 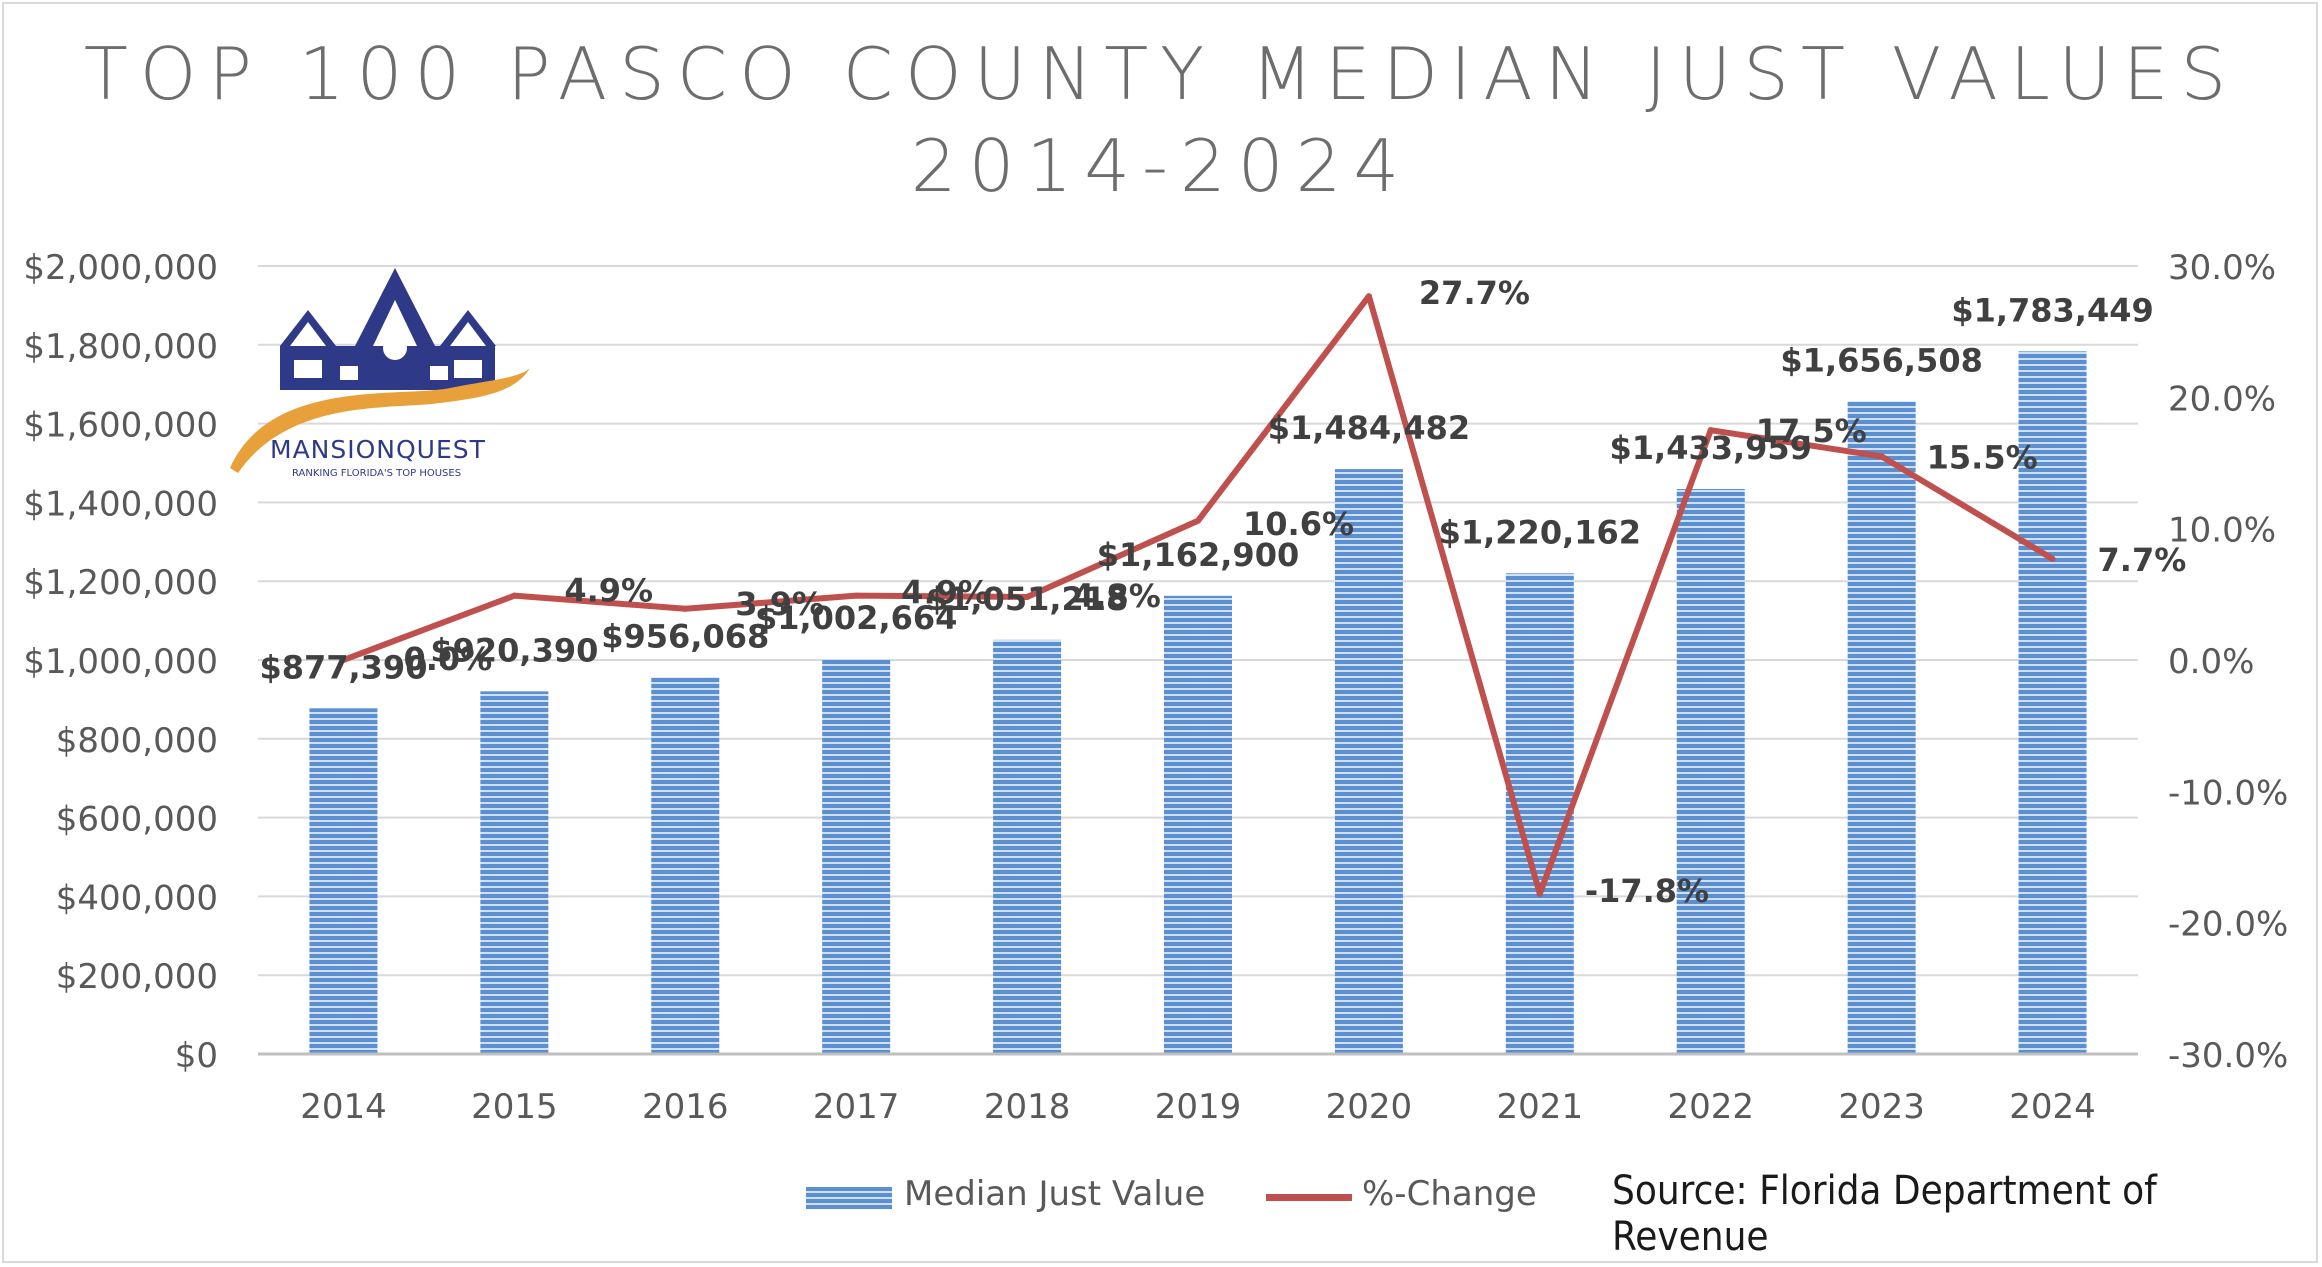 What do you see at coordinates (1055, 1194) in the screenshot?
I see `legend-label-bar: Median Just Value` at bounding box center [1055, 1194].